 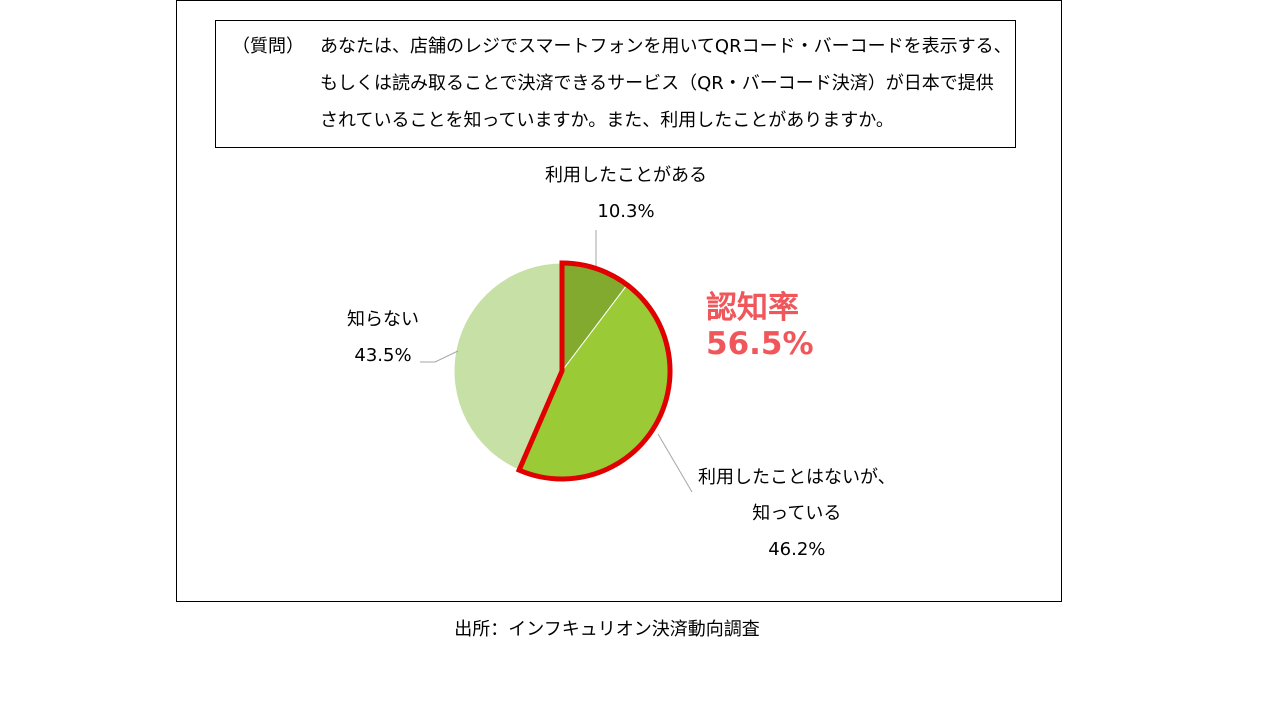 I want to click on question-line-1: あなたは、店舗のレジでスマートフォンを用いてQRコード・バーコードを表示する、, so click(x=666, y=46).